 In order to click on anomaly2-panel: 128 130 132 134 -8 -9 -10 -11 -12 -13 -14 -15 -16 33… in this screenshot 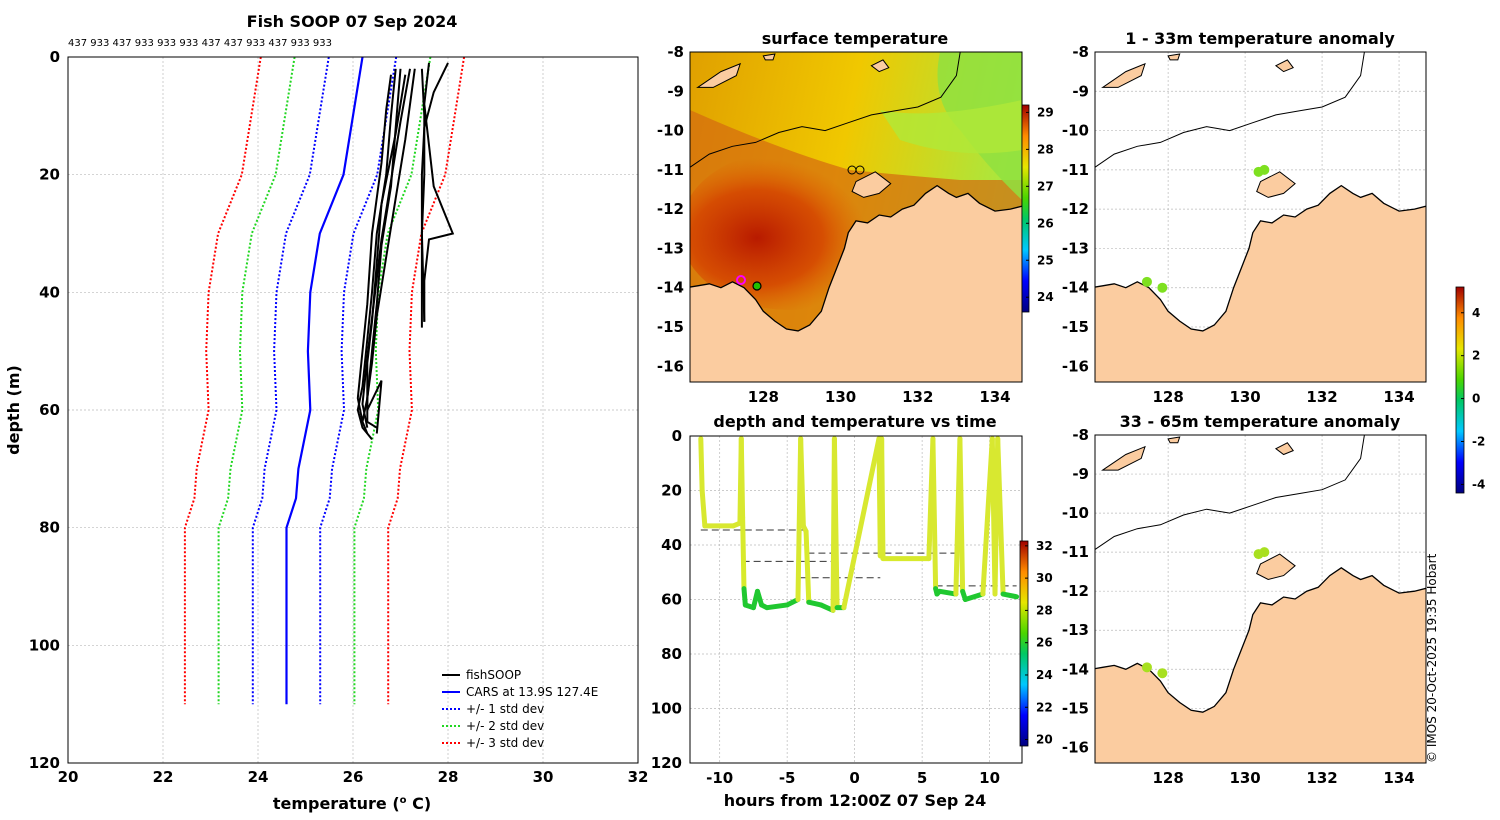, I will do `click(1244, 599)`.